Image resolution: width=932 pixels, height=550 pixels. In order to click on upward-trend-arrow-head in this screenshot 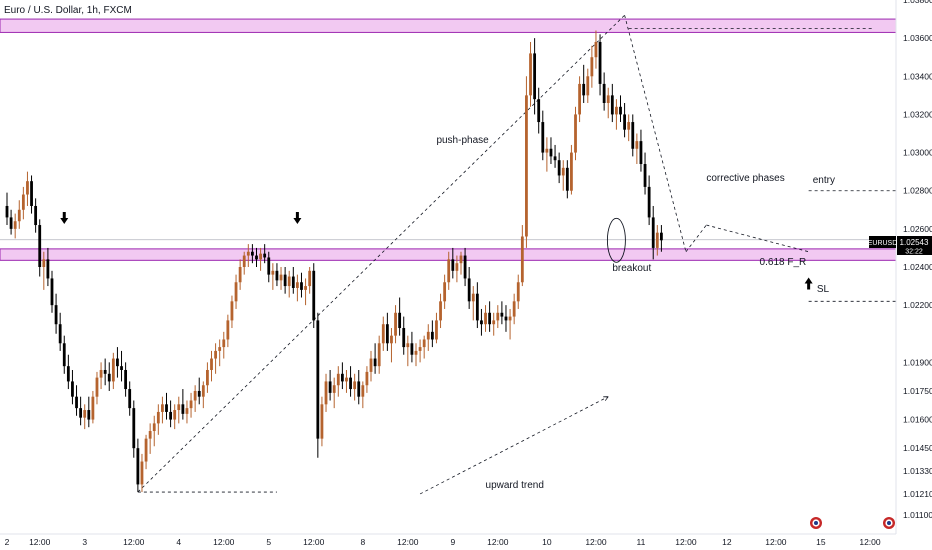, I will do `click(606, 398)`.